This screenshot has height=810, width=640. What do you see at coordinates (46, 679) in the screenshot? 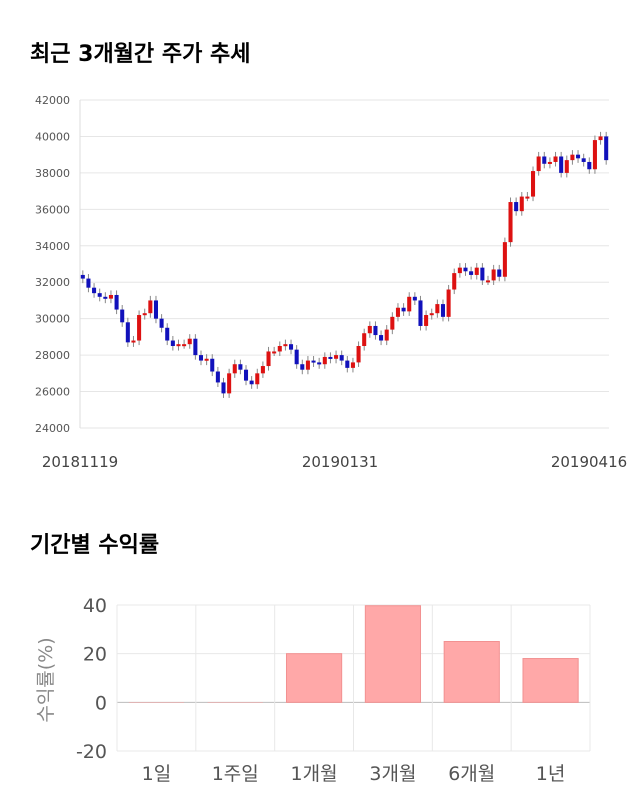
I see `bar-y-axis-label: 수익률(%)` at bounding box center [46, 679].